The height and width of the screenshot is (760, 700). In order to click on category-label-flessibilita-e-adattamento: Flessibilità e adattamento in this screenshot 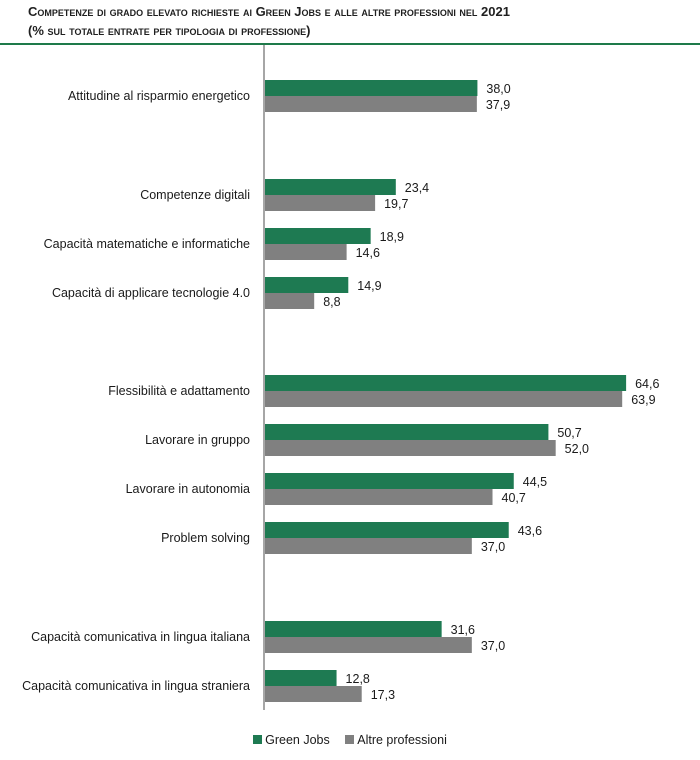, I will do `click(179, 391)`.